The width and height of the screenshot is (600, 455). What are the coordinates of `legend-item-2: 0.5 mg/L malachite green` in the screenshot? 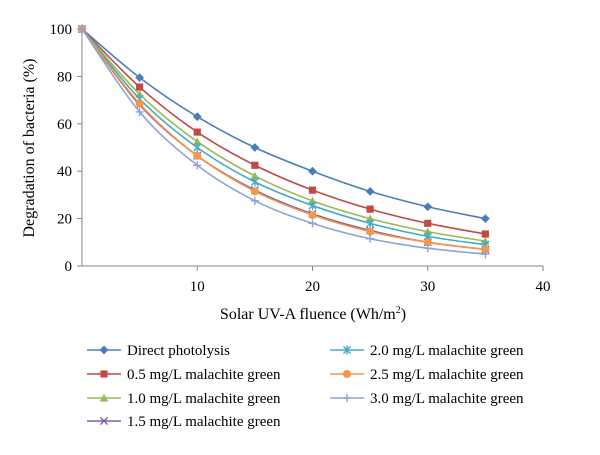 It's located at (184, 375).